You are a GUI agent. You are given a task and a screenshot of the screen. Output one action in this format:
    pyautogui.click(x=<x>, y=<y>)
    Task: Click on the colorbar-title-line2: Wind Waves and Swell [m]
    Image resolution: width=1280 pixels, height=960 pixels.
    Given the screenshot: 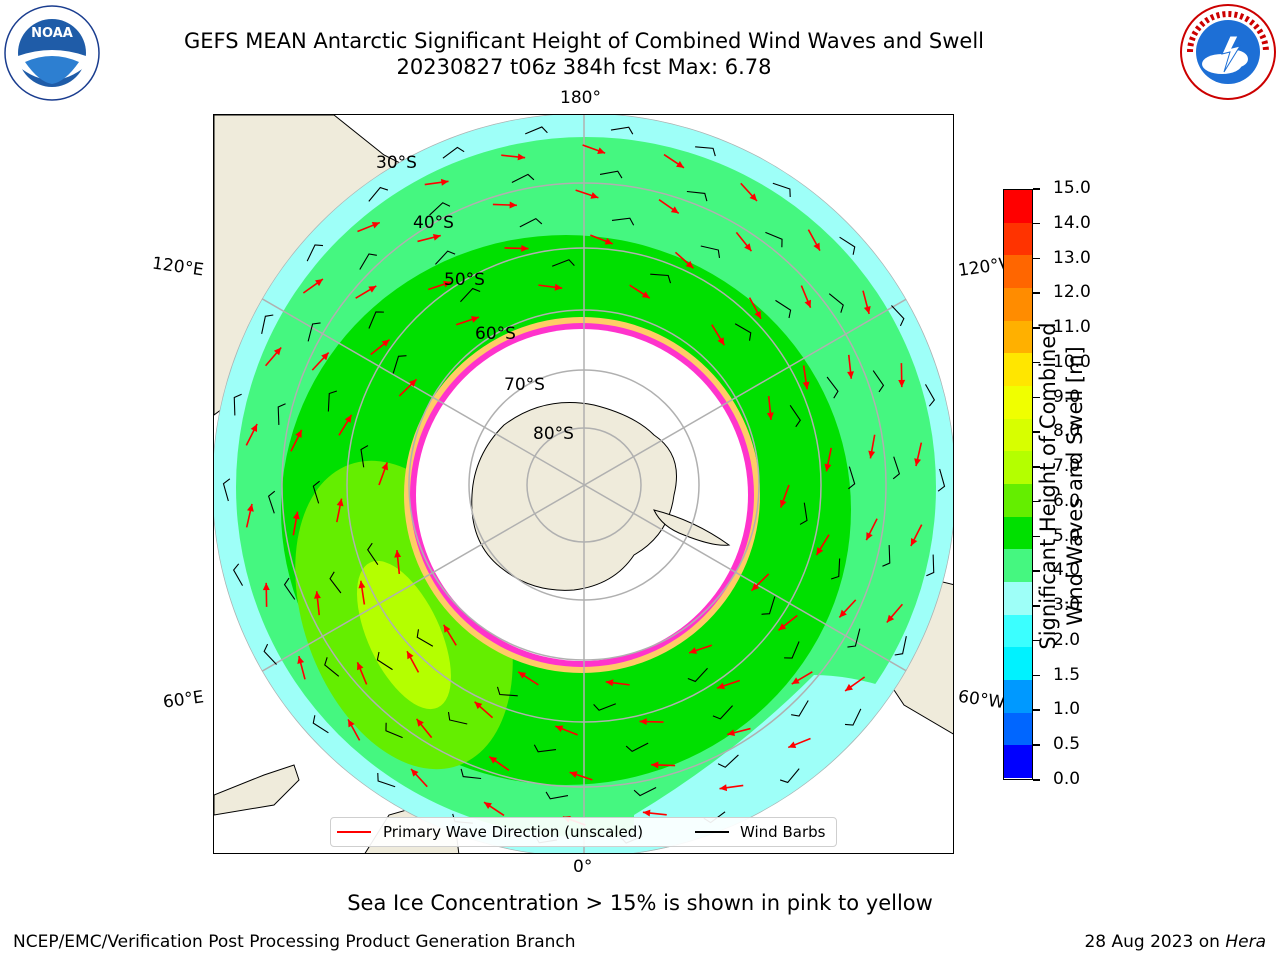 What is the action you would take?
    pyautogui.click(x=1075, y=486)
    